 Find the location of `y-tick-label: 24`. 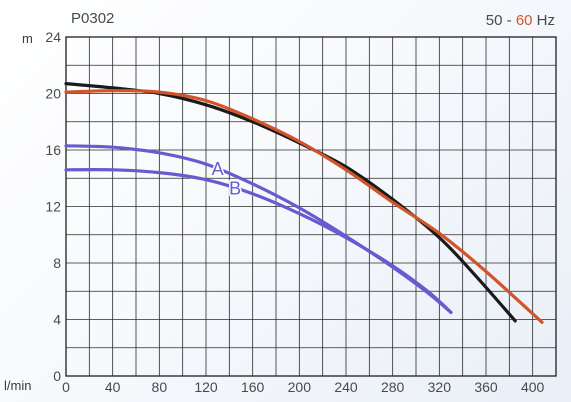

y-tick-label: 24 is located at coordinates (53, 37).